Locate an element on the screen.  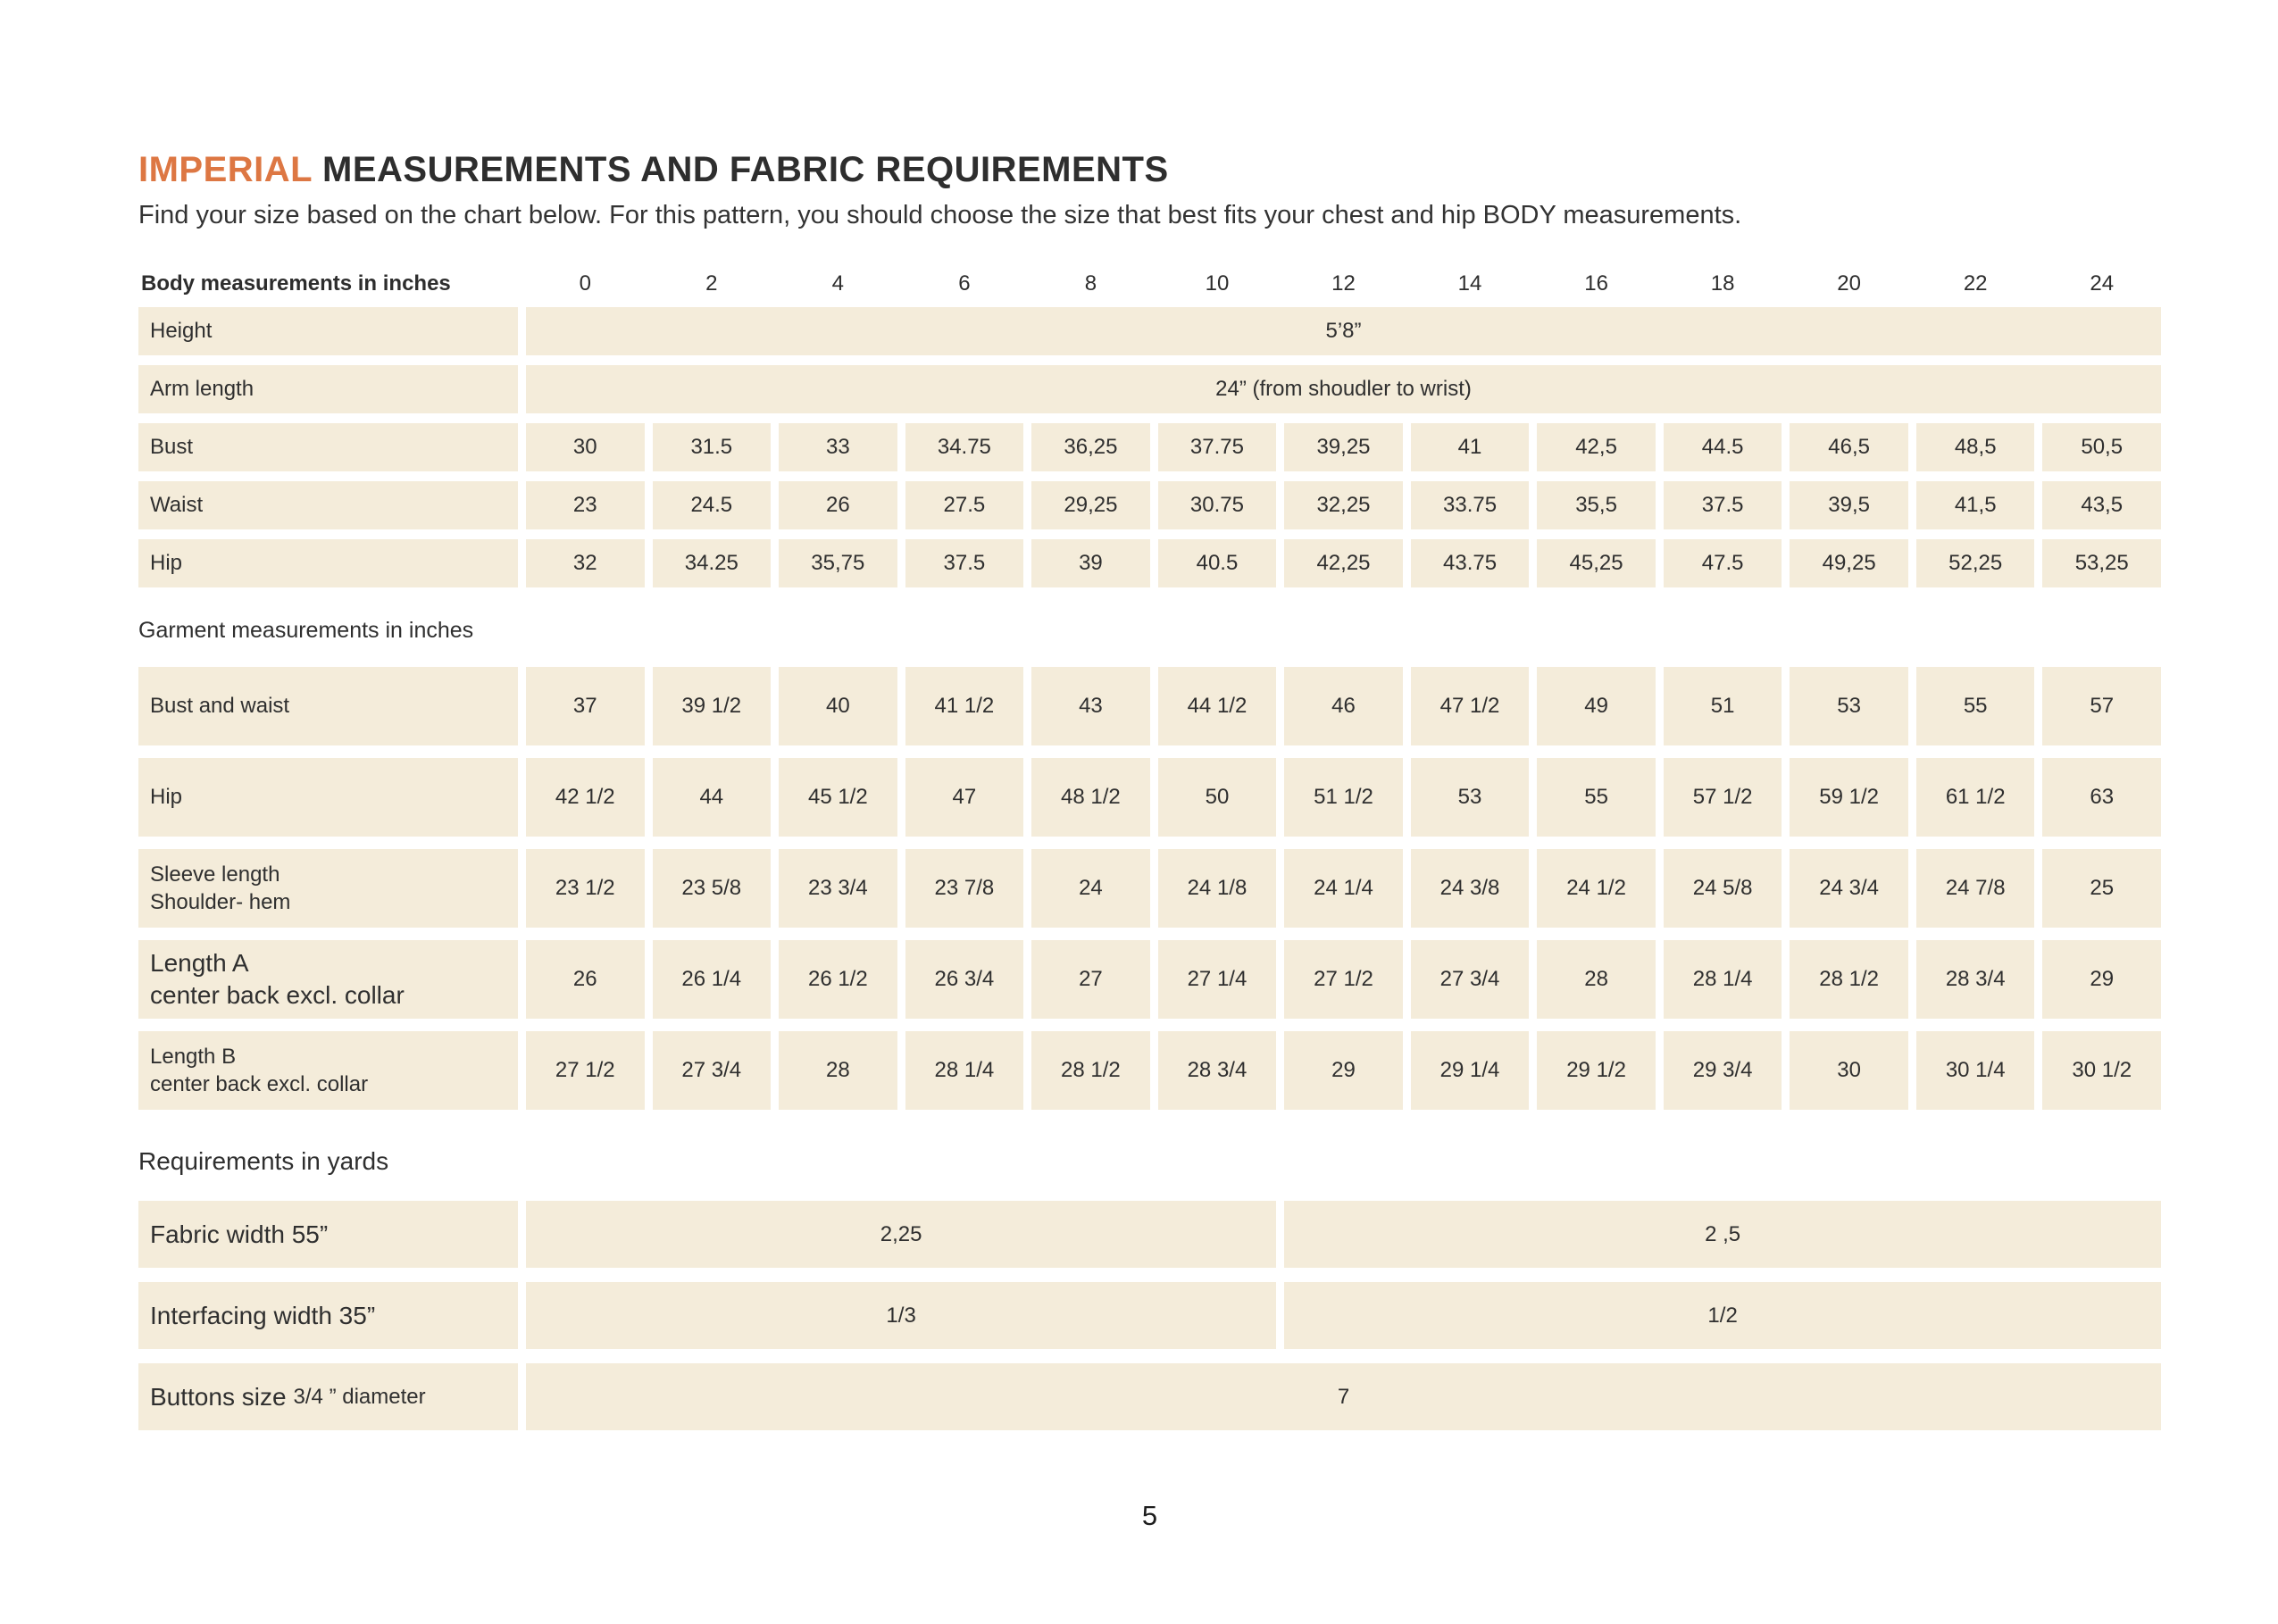
table-cell: 37.5 is located at coordinates (965, 563).